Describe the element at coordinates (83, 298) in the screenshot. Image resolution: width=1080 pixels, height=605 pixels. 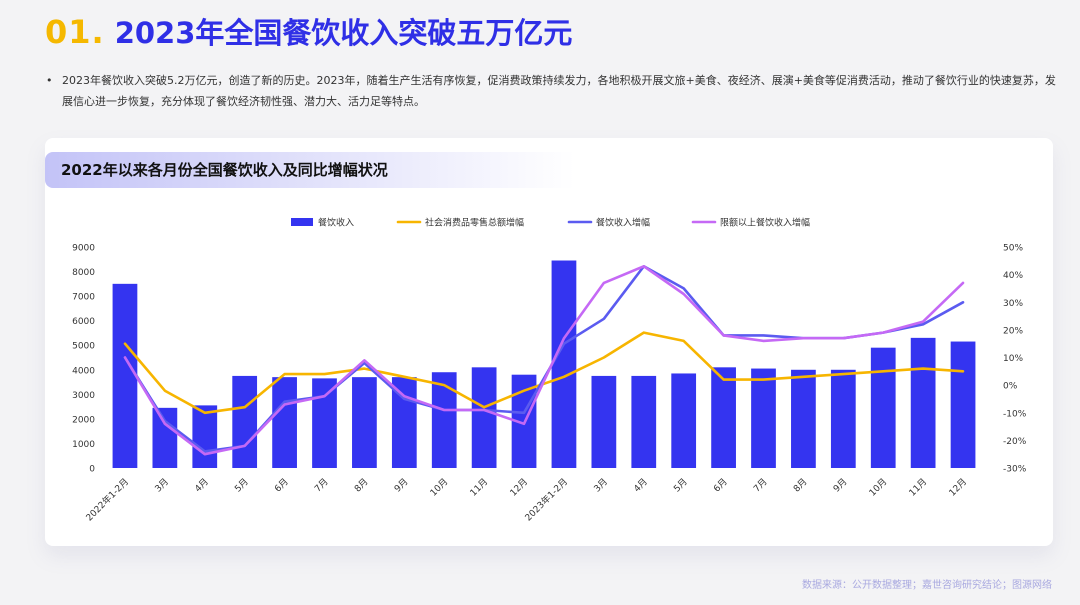
I see `y-left-tick-label: 7000` at that location.